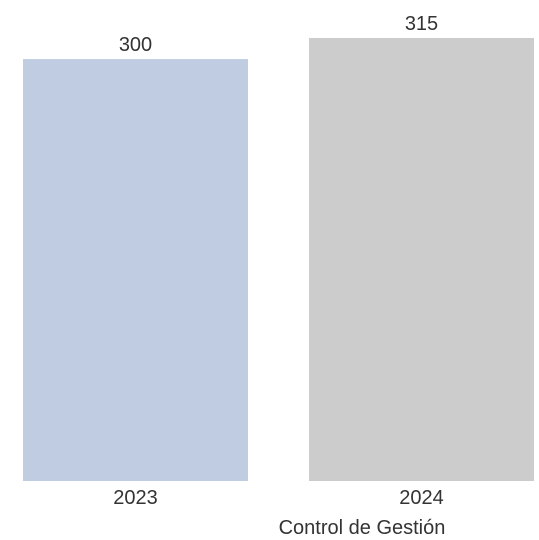 Image resolution: width=539 pixels, height=540 pixels. What do you see at coordinates (278, 34) in the screenshot?
I see `bar-labels-group: 300 315` at bounding box center [278, 34].